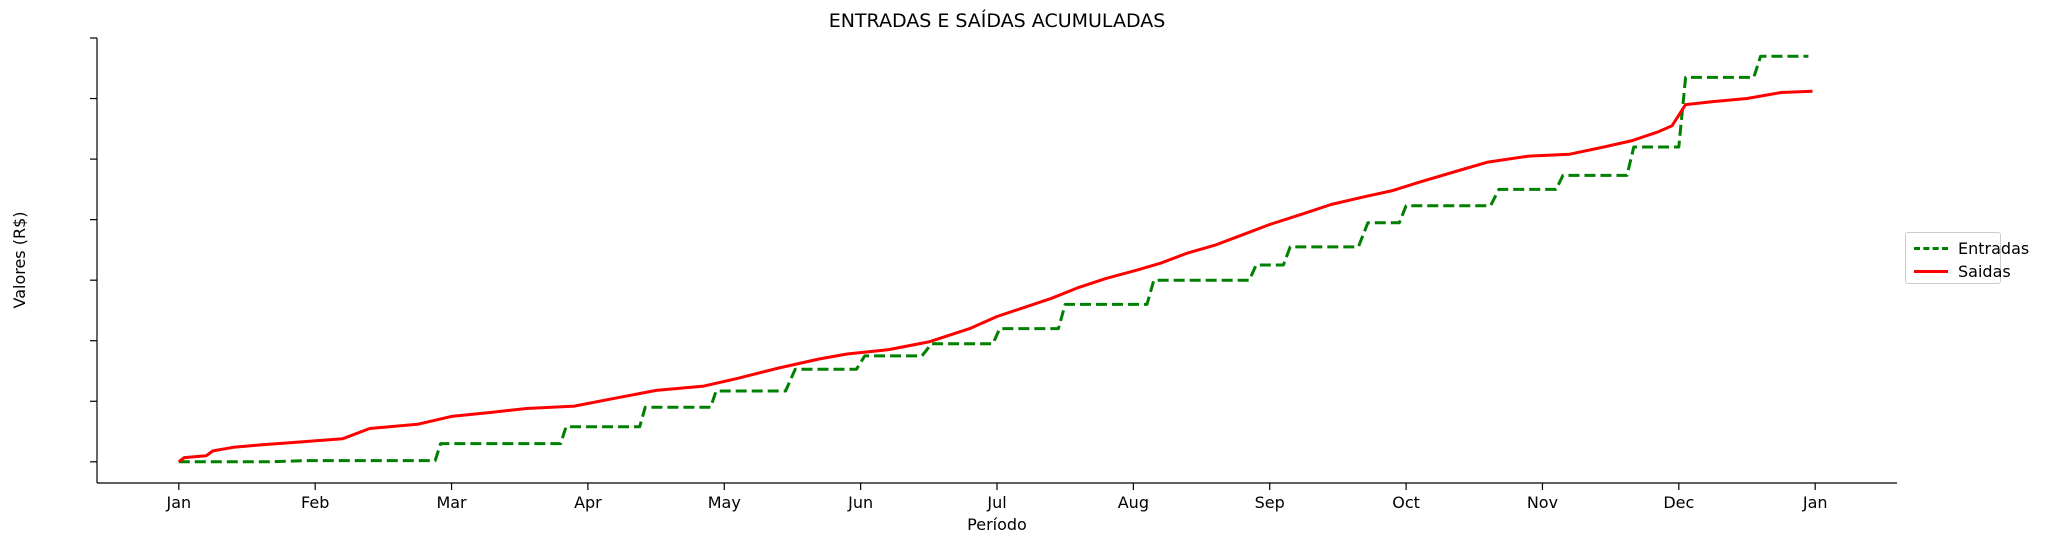 Image resolution: width=2048 pixels, height=547 pixels. What do you see at coordinates (1931, 248) in the screenshot?
I see `legend-swatch-entradas` at bounding box center [1931, 248].